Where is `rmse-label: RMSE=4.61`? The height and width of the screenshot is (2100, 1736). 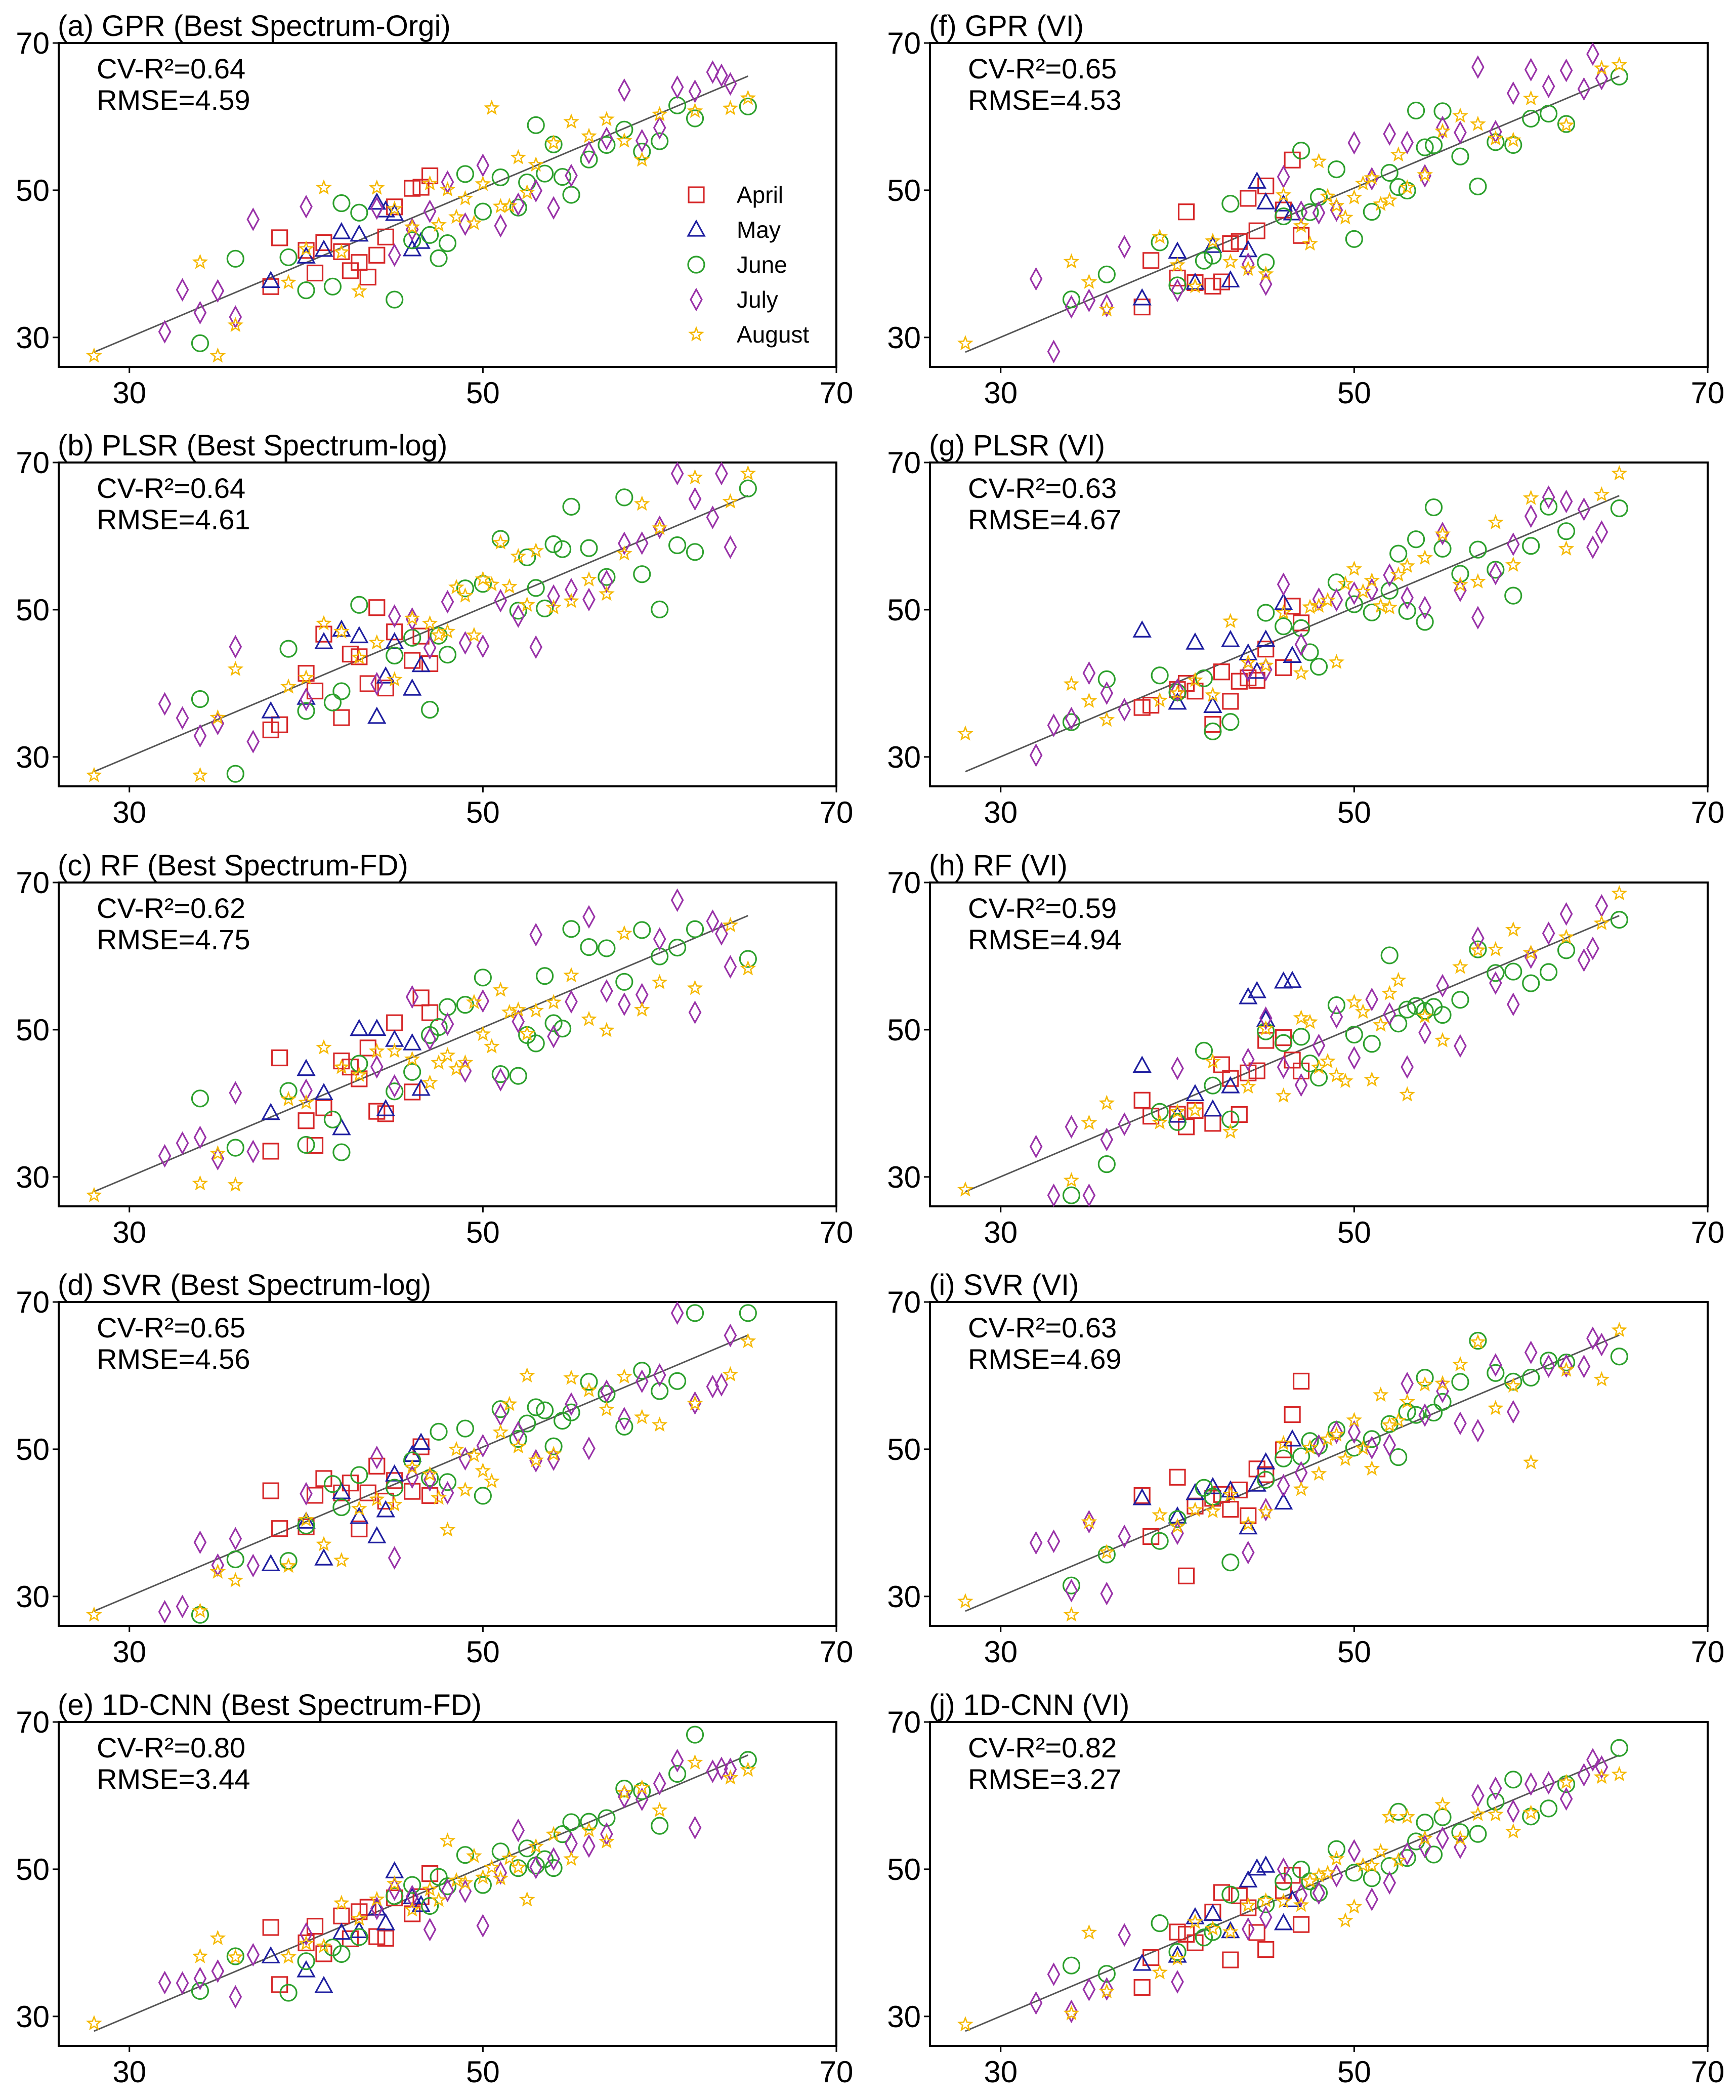
rmse-label: RMSE=4.61 is located at coordinates (173, 519).